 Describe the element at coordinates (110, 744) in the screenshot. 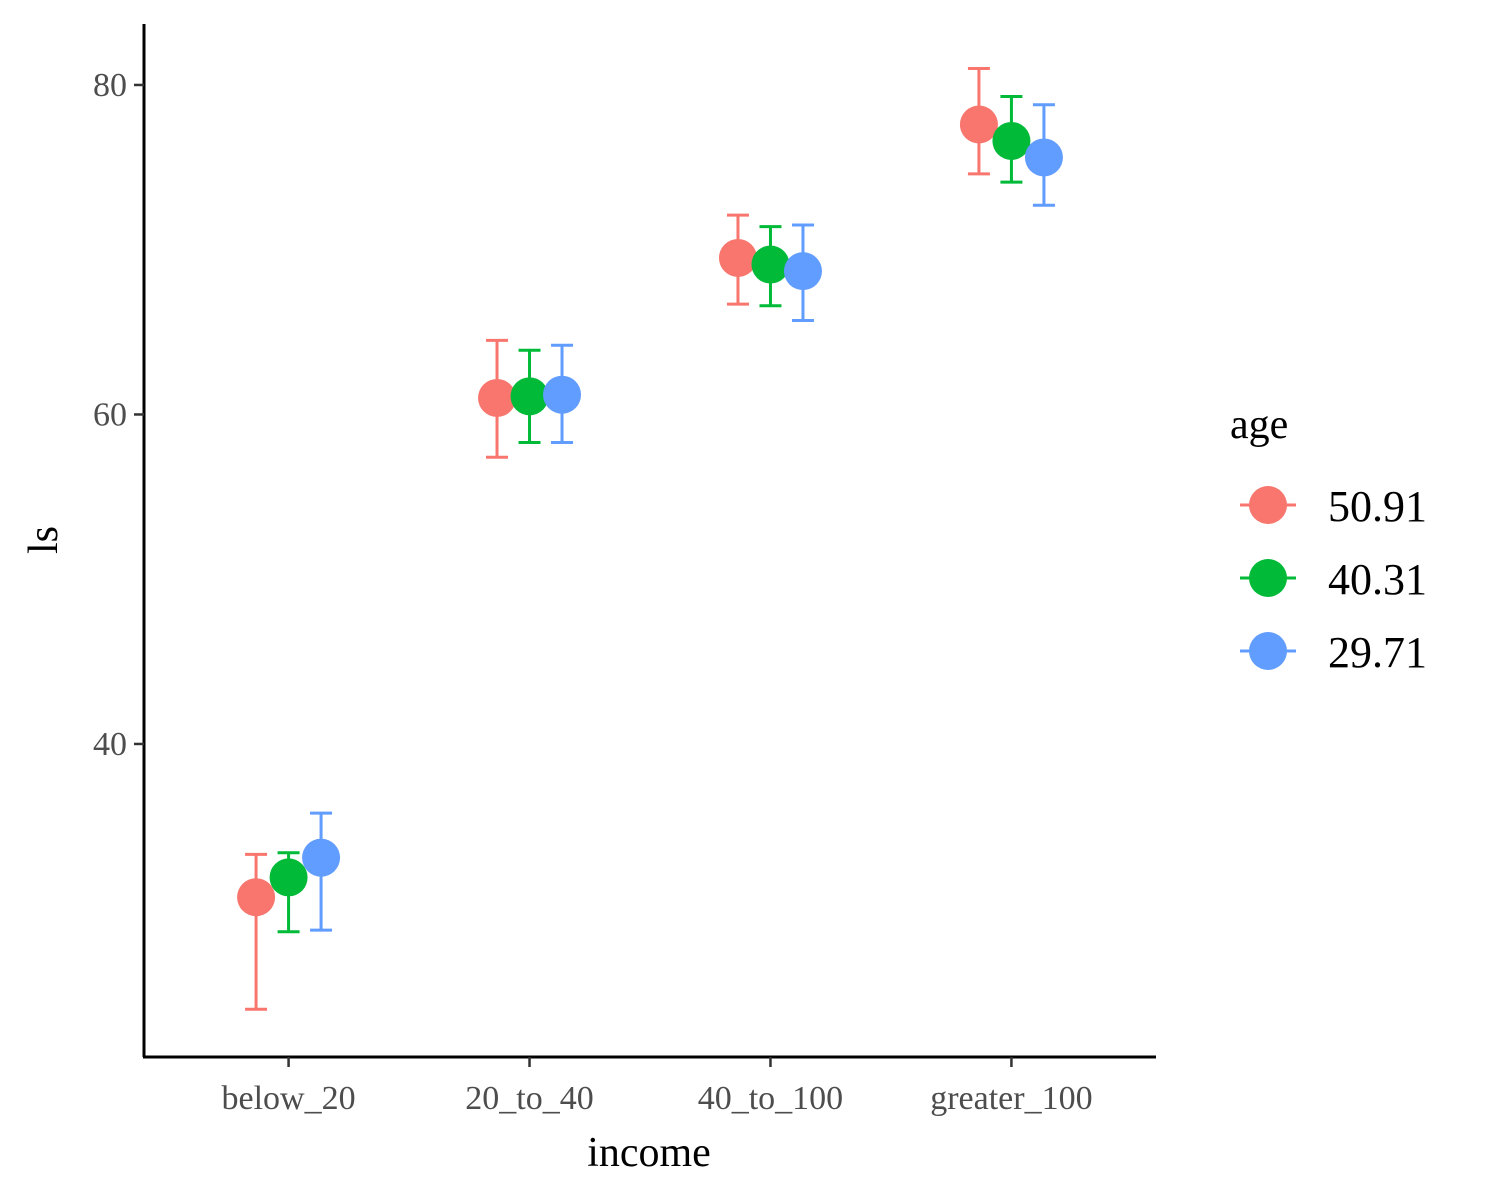

I see `y-tick-label: 40` at that location.